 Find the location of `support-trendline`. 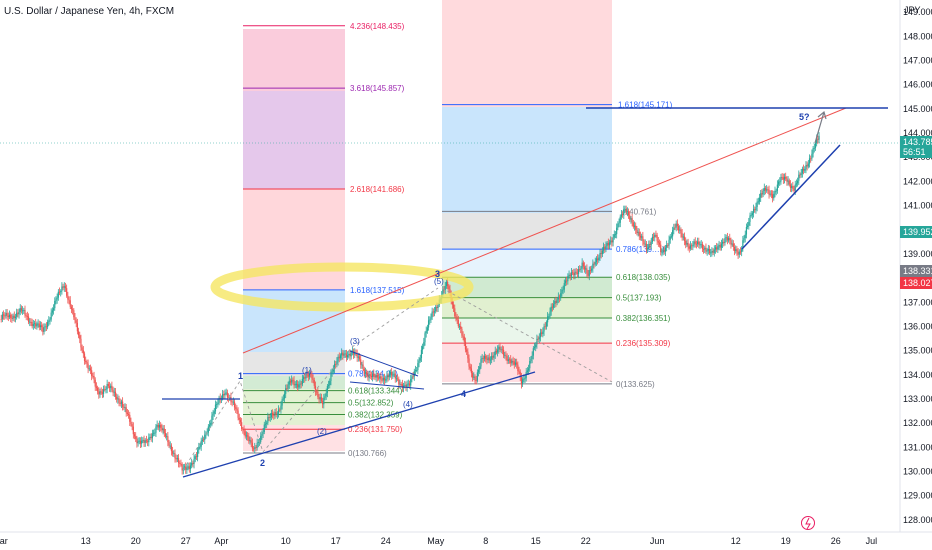

support-trendline is located at coordinates (791, 197).